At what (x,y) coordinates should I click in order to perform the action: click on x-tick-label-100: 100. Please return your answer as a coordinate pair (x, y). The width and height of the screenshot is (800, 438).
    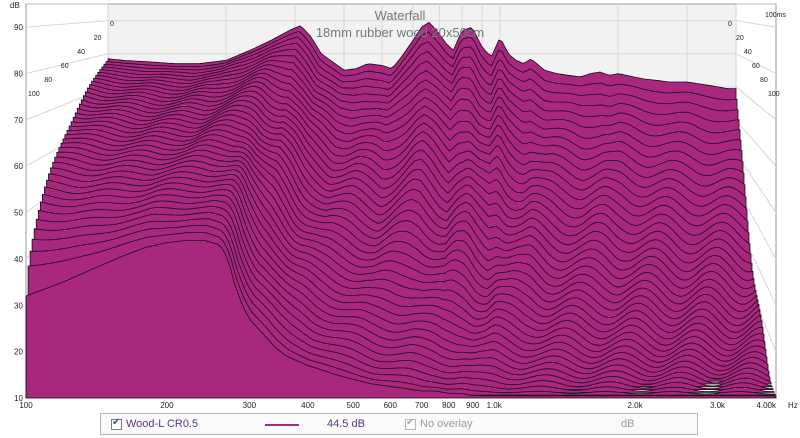
    Looking at the image, I should click on (26, 405).